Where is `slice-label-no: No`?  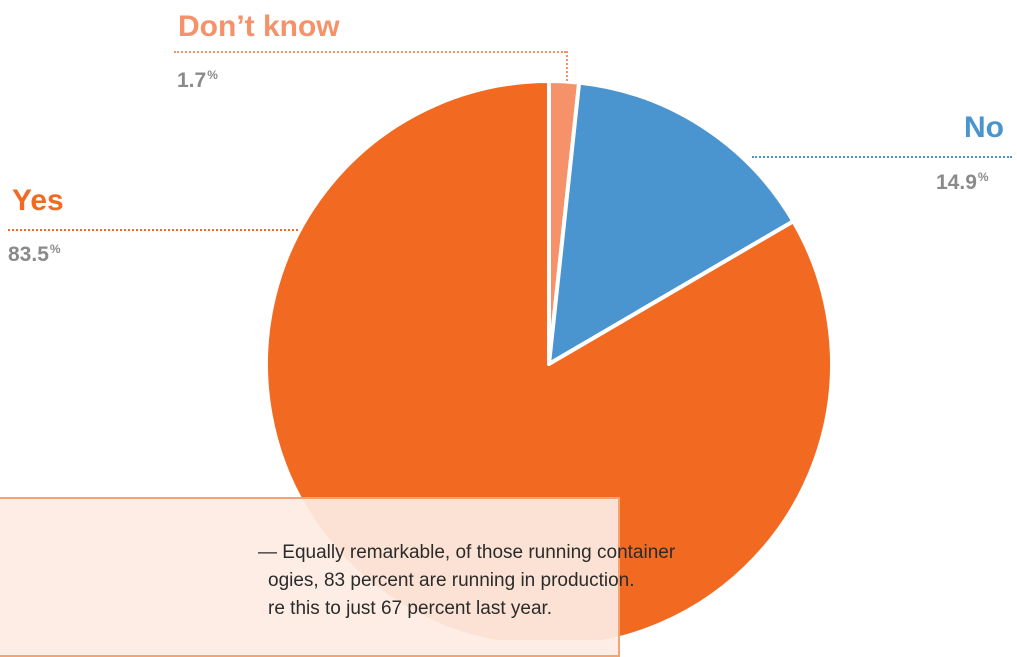 slice-label-no: No is located at coordinates (984, 127).